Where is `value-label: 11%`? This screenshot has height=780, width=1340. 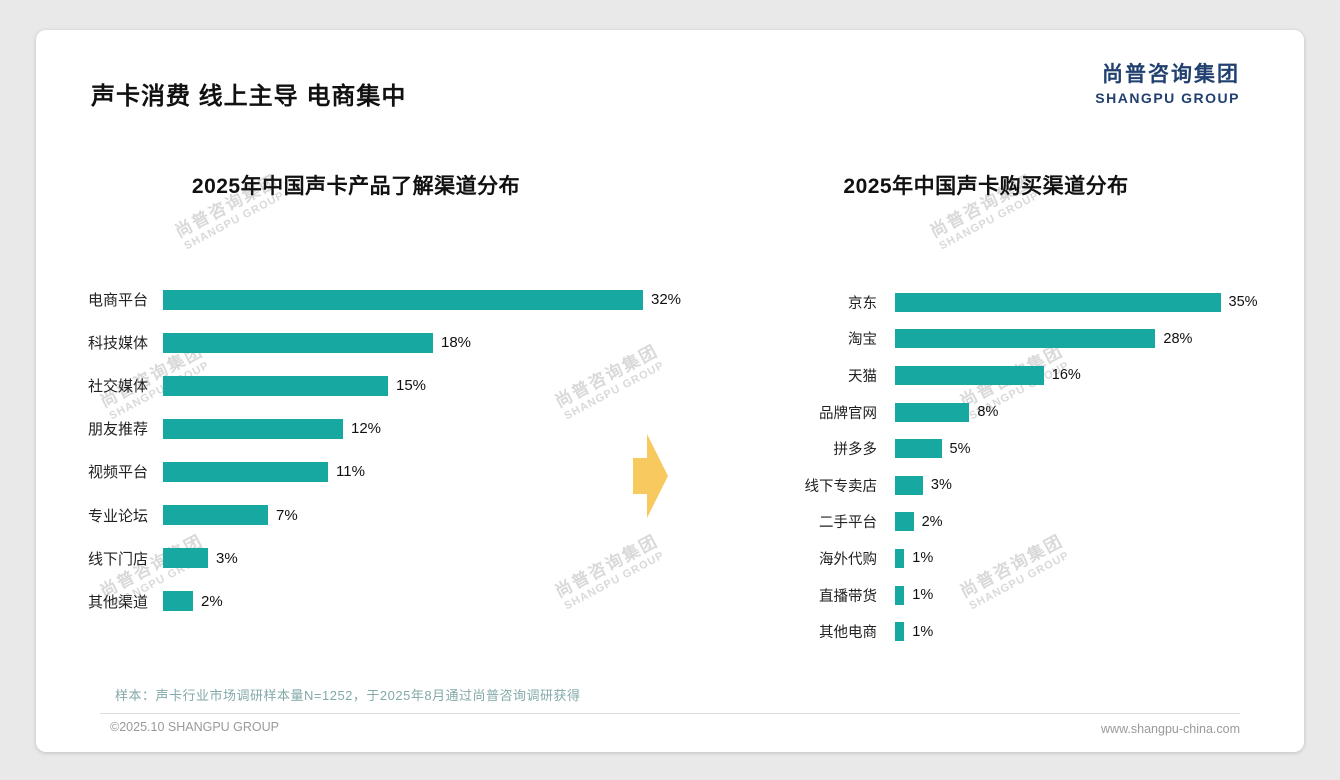
value-label: 11% is located at coordinates (350, 472).